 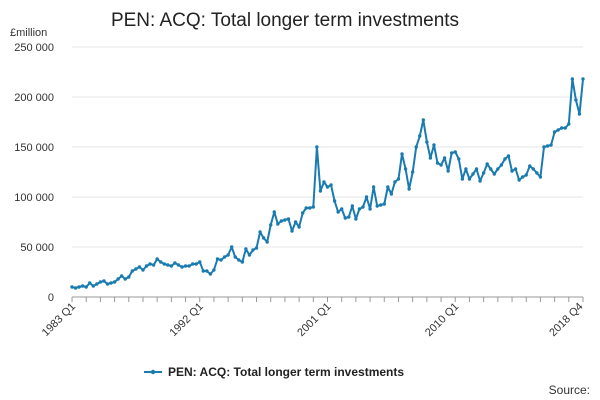 I want to click on x-tick-label: 2010 Q1, so click(x=442, y=320).